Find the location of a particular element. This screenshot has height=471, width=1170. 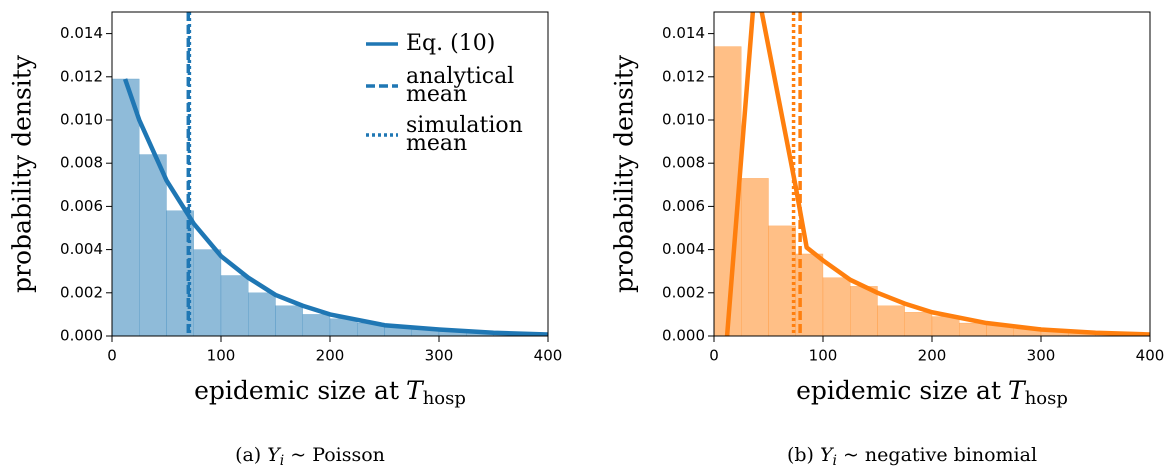

legend-label: analytical mean is located at coordinates (460, 85).